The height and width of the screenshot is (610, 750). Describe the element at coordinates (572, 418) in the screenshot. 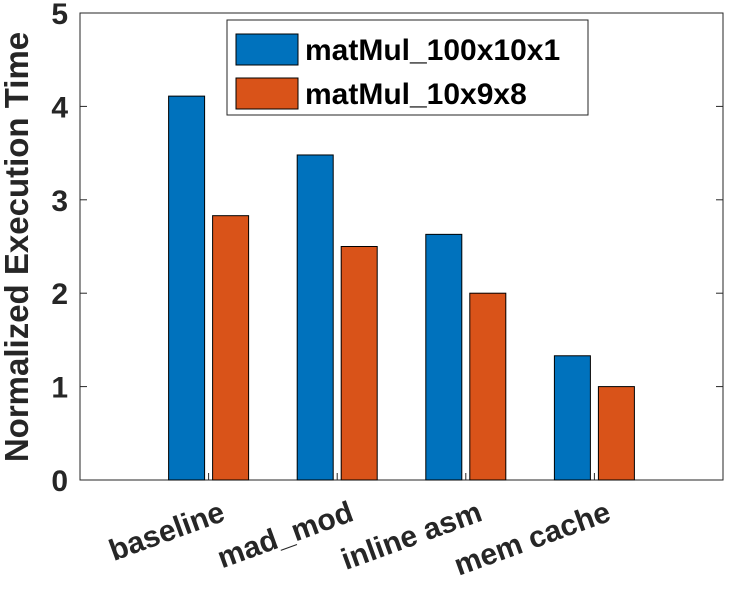

I see `bar-1-mem-cache` at that location.